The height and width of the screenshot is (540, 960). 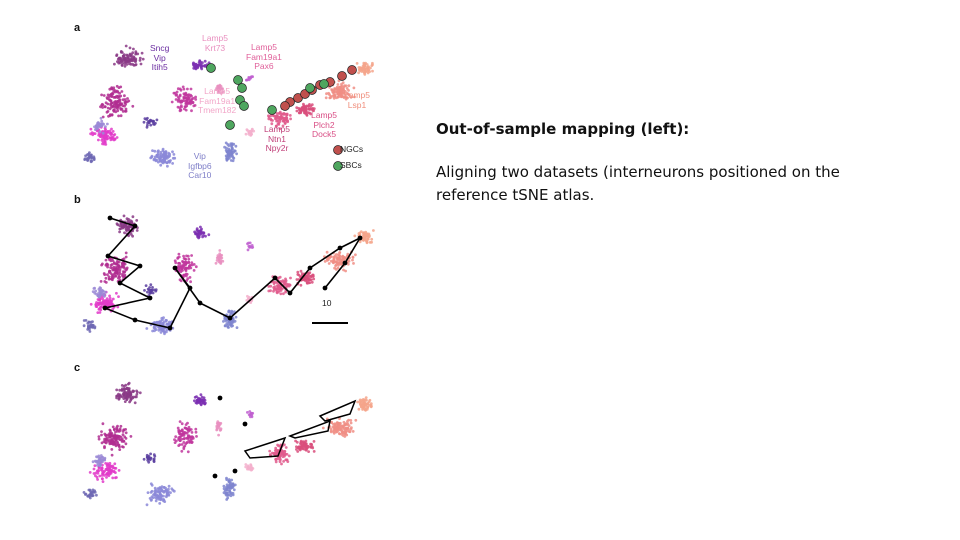 I want to click on sbc-marker, so click(x=242, y=88).